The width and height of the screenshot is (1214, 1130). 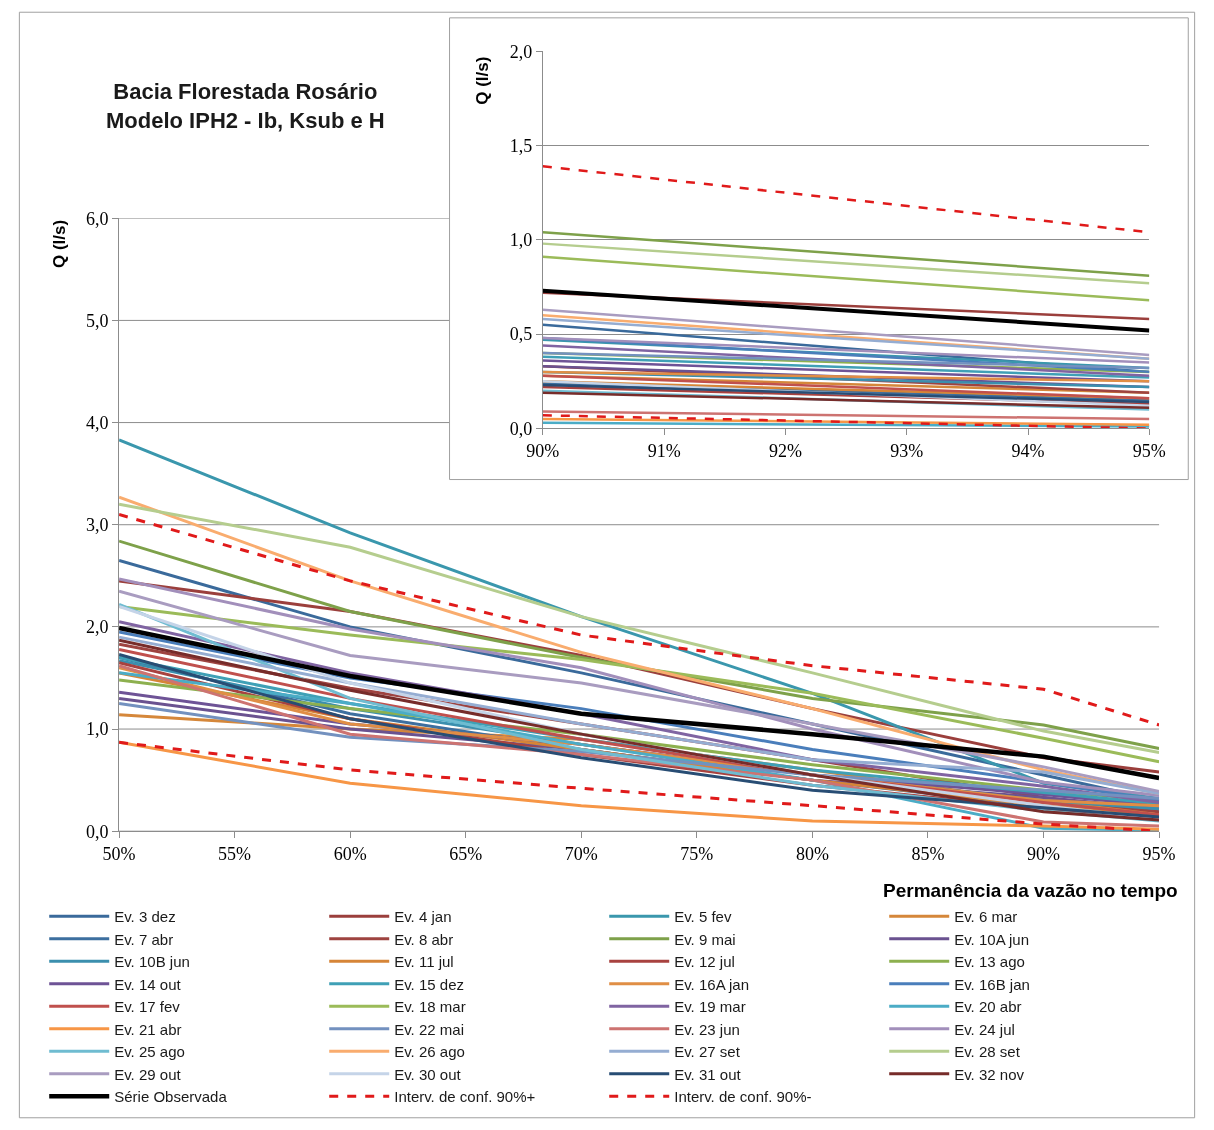 What do you see at coordinates (145, 917) in the screenshot?
I see `legend-label: Ev. 3 dez` at bounding box center [145, 917].